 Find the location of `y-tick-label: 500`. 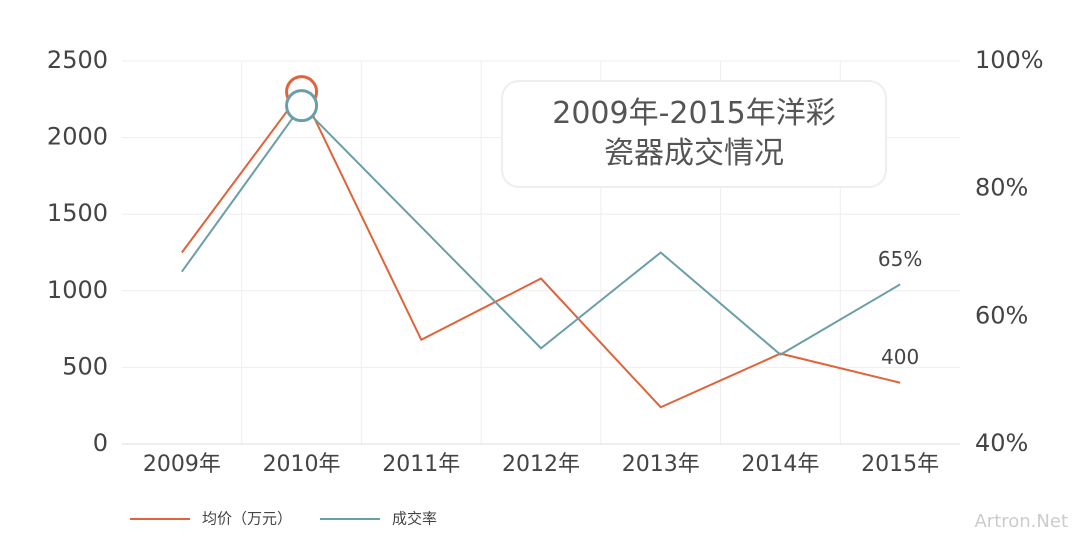

y-tick-label: 500 is located at coordinates (85, 366).